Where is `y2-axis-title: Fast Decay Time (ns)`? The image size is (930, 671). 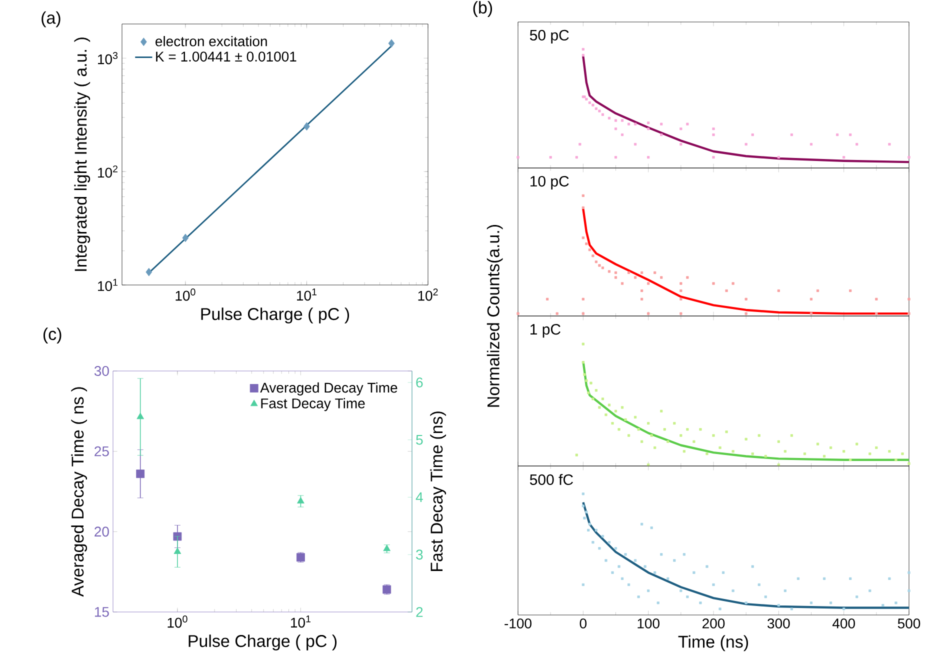
y2-axis-title: Fast Decay Time (ns) is located at coordinates (438, 492).